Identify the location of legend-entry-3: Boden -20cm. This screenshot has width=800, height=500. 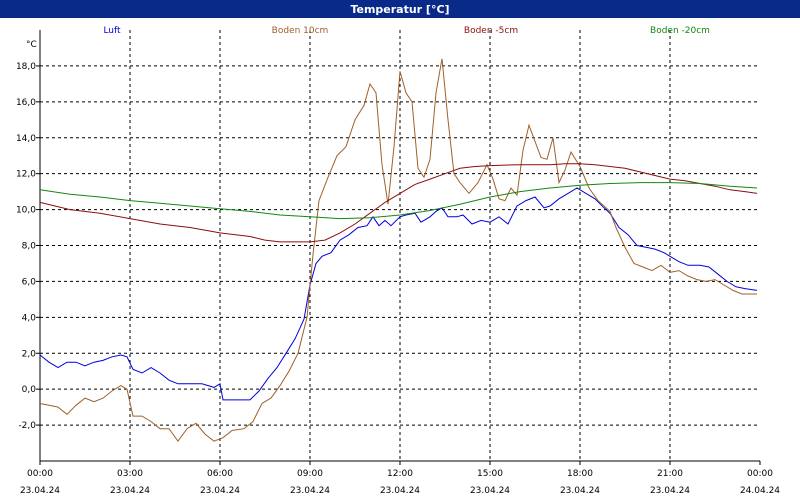
(680, 31).